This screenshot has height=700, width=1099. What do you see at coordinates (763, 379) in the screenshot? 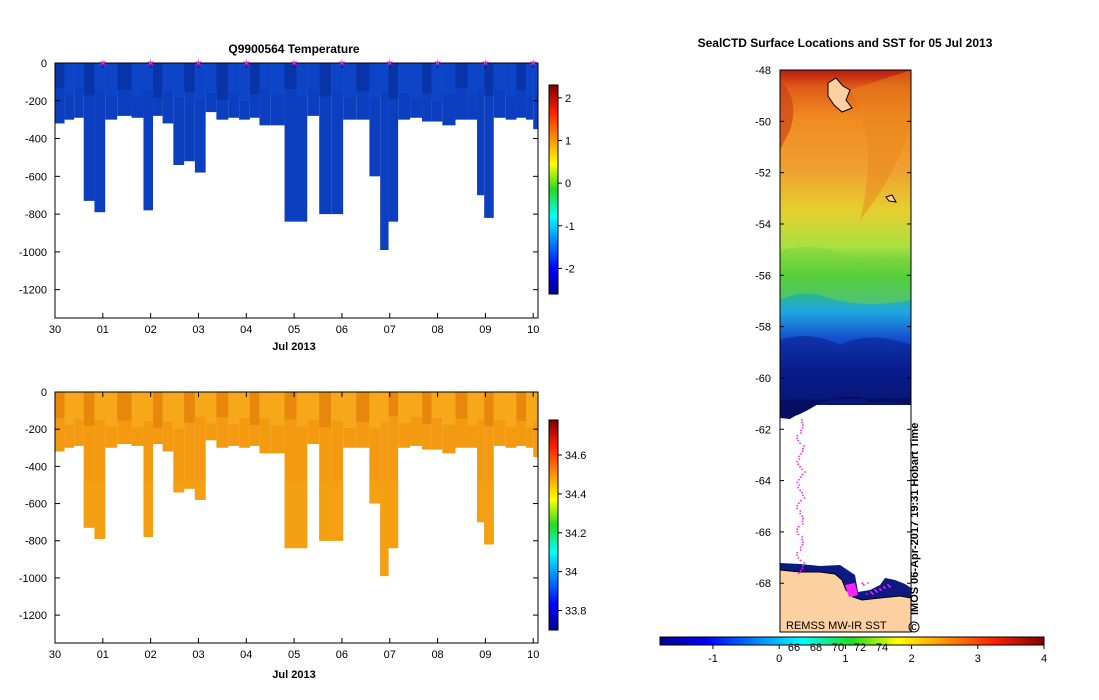
I see `y-tick-label: -60` at bounding box center [763, 379].